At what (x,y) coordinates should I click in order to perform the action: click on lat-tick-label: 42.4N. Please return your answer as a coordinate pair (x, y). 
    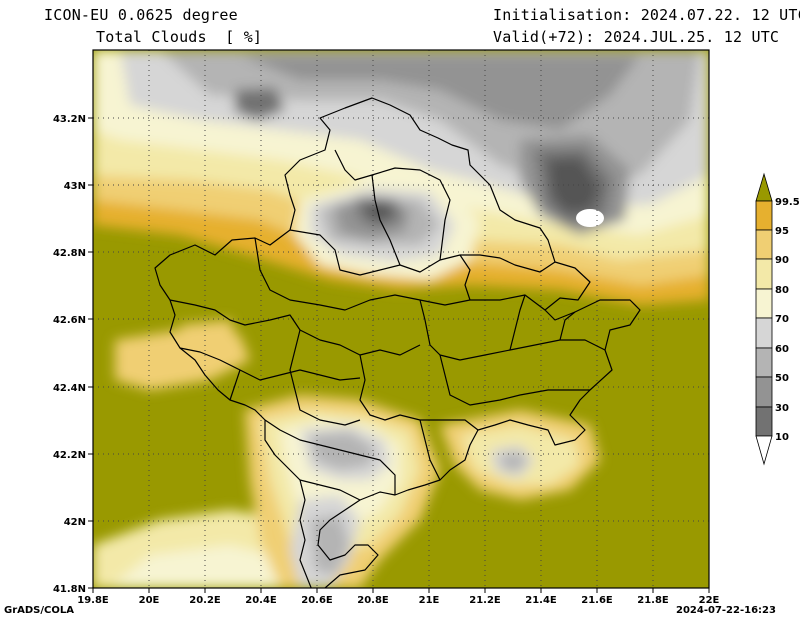
    Looking at the image, I should click on (69, 388).